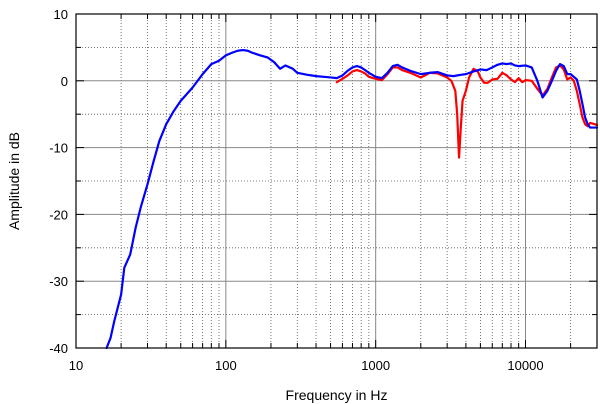  Describe the element at coordinates (58, 148) in the screenshot. I see `y-tick-label: -10` at that location.